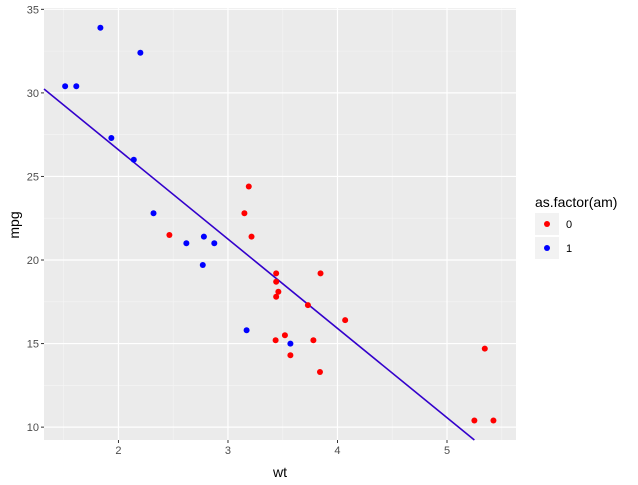 Image resolution: width=638 pixels, height=485 pixels. What do you see at coordinates (228, 451) in the screenshot?
I see `x-tick-label: 3` at bounding box center [228, 451].